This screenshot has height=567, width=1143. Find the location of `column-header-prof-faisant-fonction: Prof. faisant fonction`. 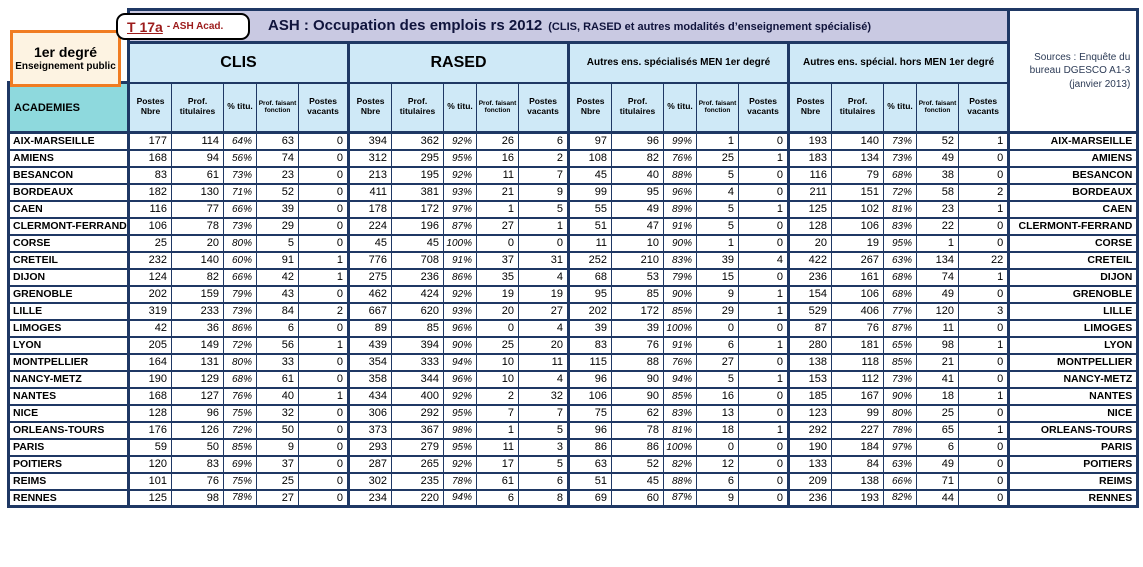

column-header-prof-faisant-fonction: Prof. faisant fonction is located at coordinates (717, 107).